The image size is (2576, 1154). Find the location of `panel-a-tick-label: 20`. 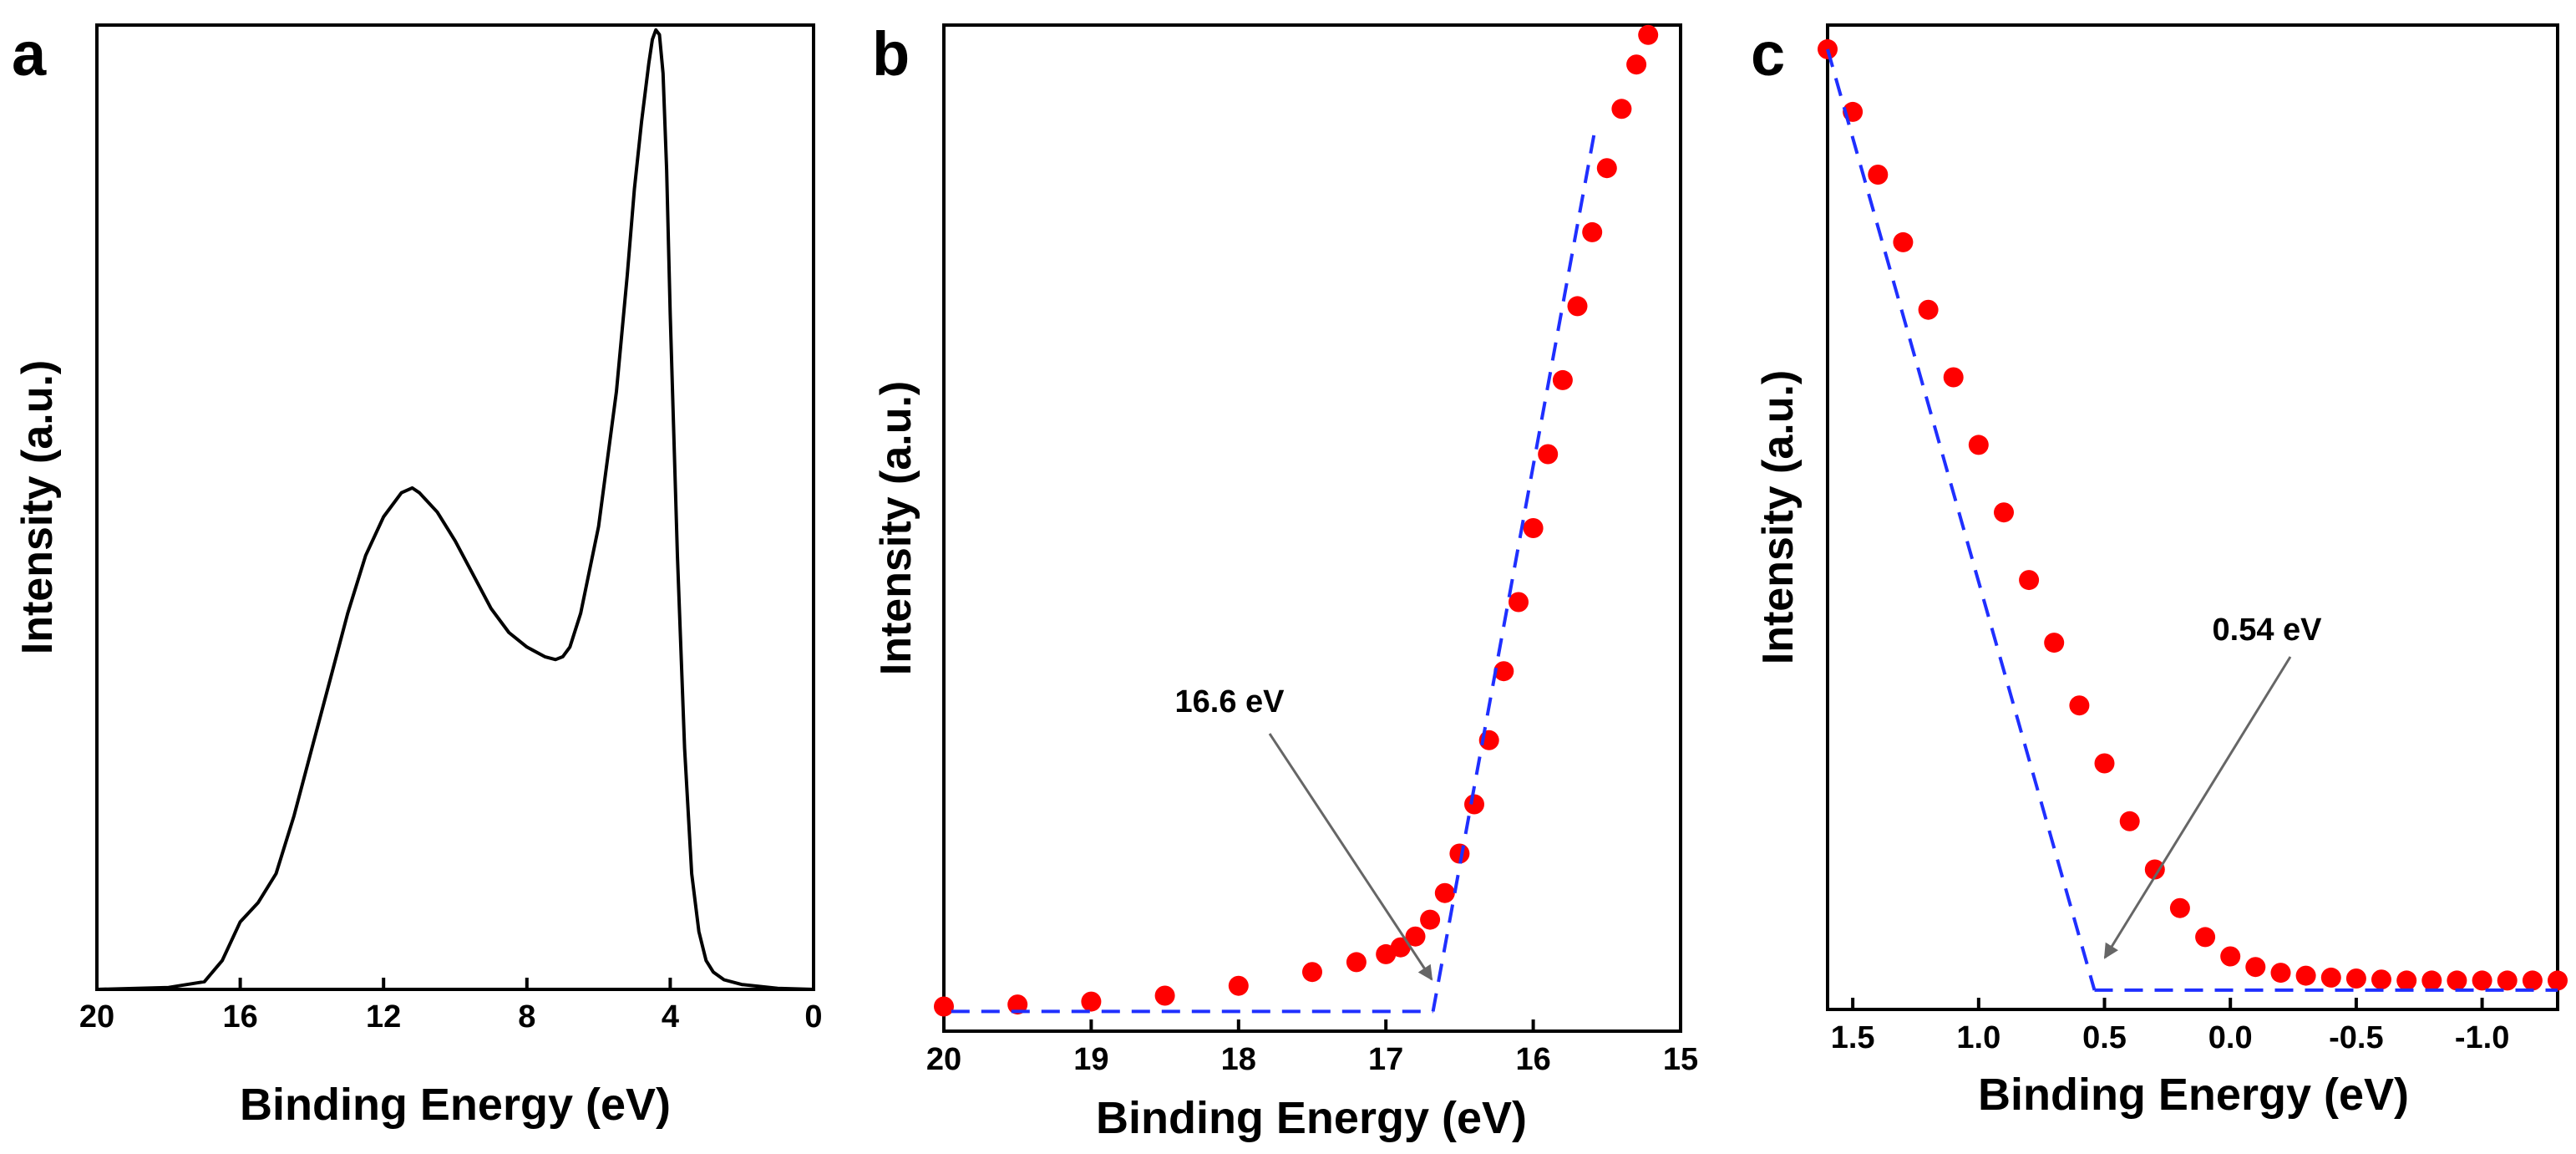

panel-a-tick-label: 20 is located at coordinates (96, 1017).